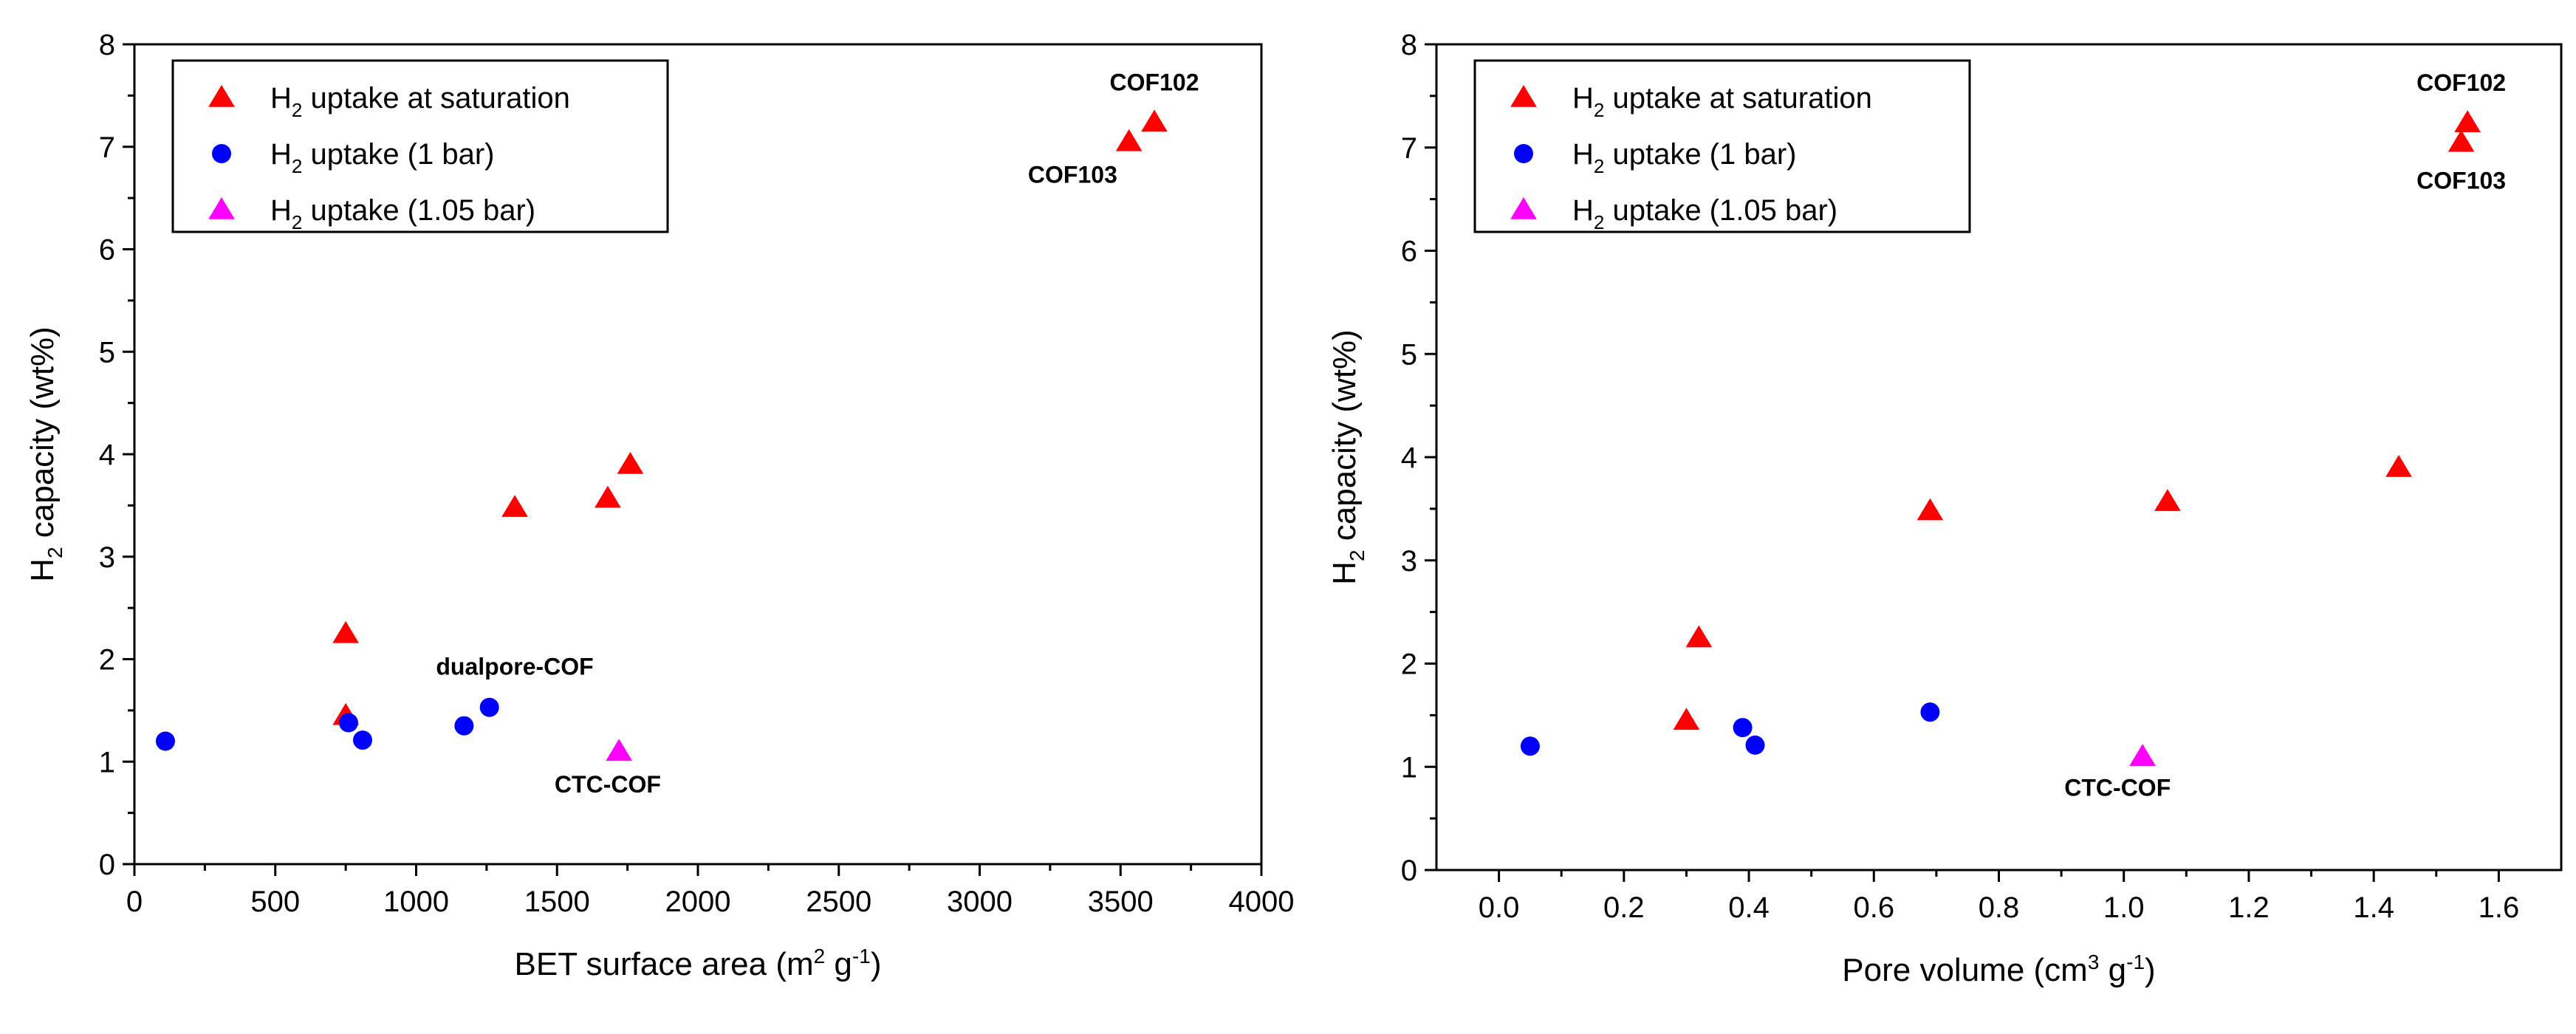 This screenshot has width=2576, height=1034. What do you see at coordinates (1624, 907) in the screenshot?
I see `x-tick-label: 0.2` at bounding box center [1624, 907].